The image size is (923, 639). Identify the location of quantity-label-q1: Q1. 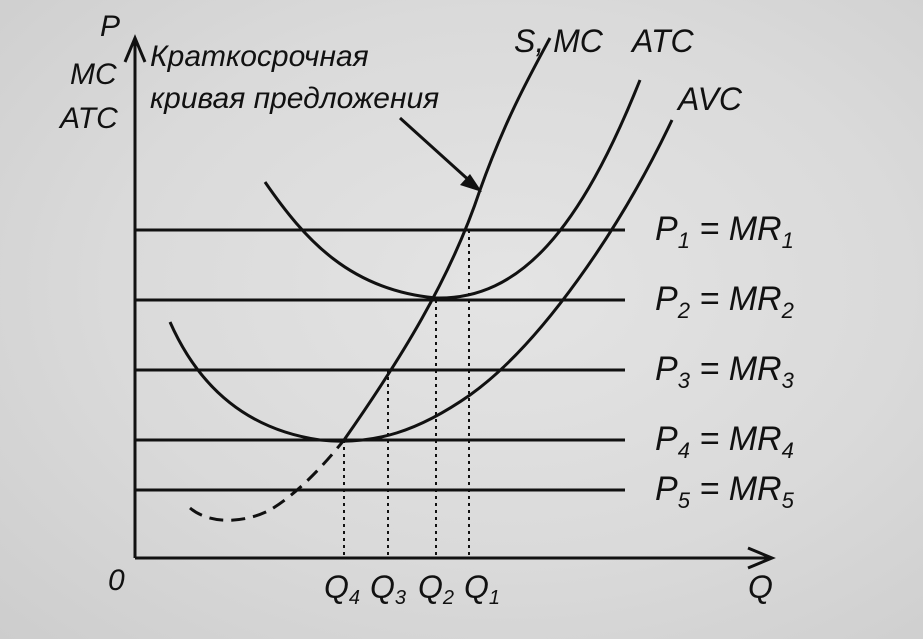
(482, 589).